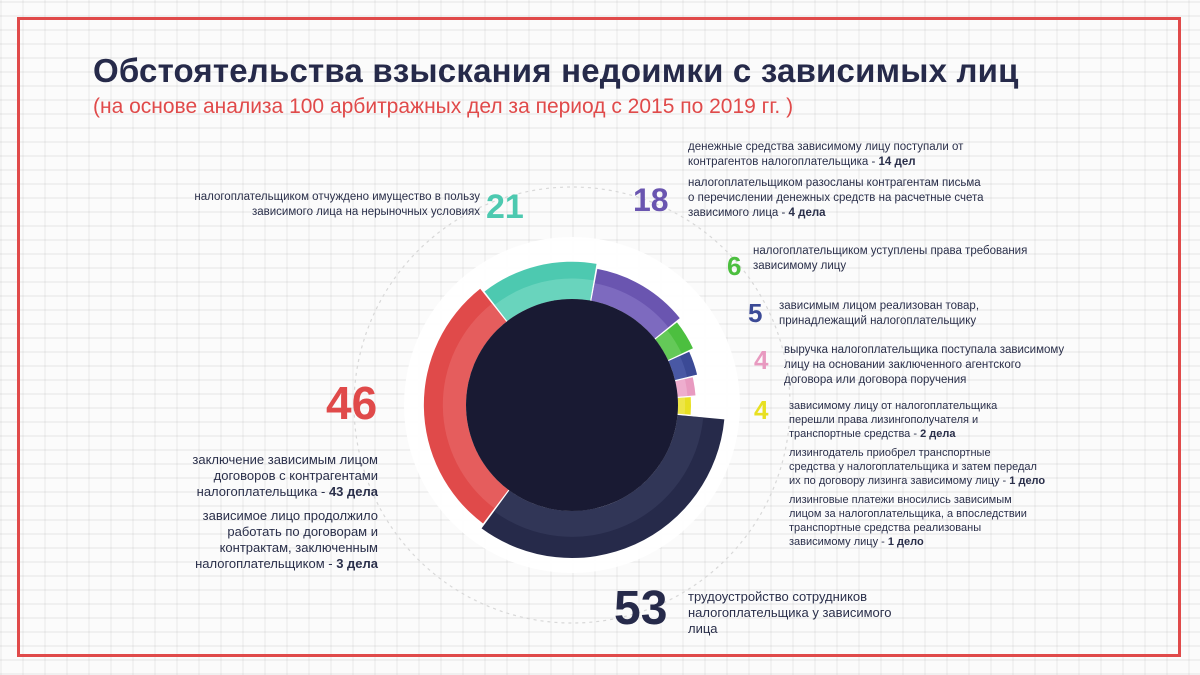 The height and width of the screenshot is (675, 1200). Describe the element at coordinates (900, 500) in the screenshot. I see `label-4-yellow-c1: лизинговые платежи вносились зависимым` at that location.